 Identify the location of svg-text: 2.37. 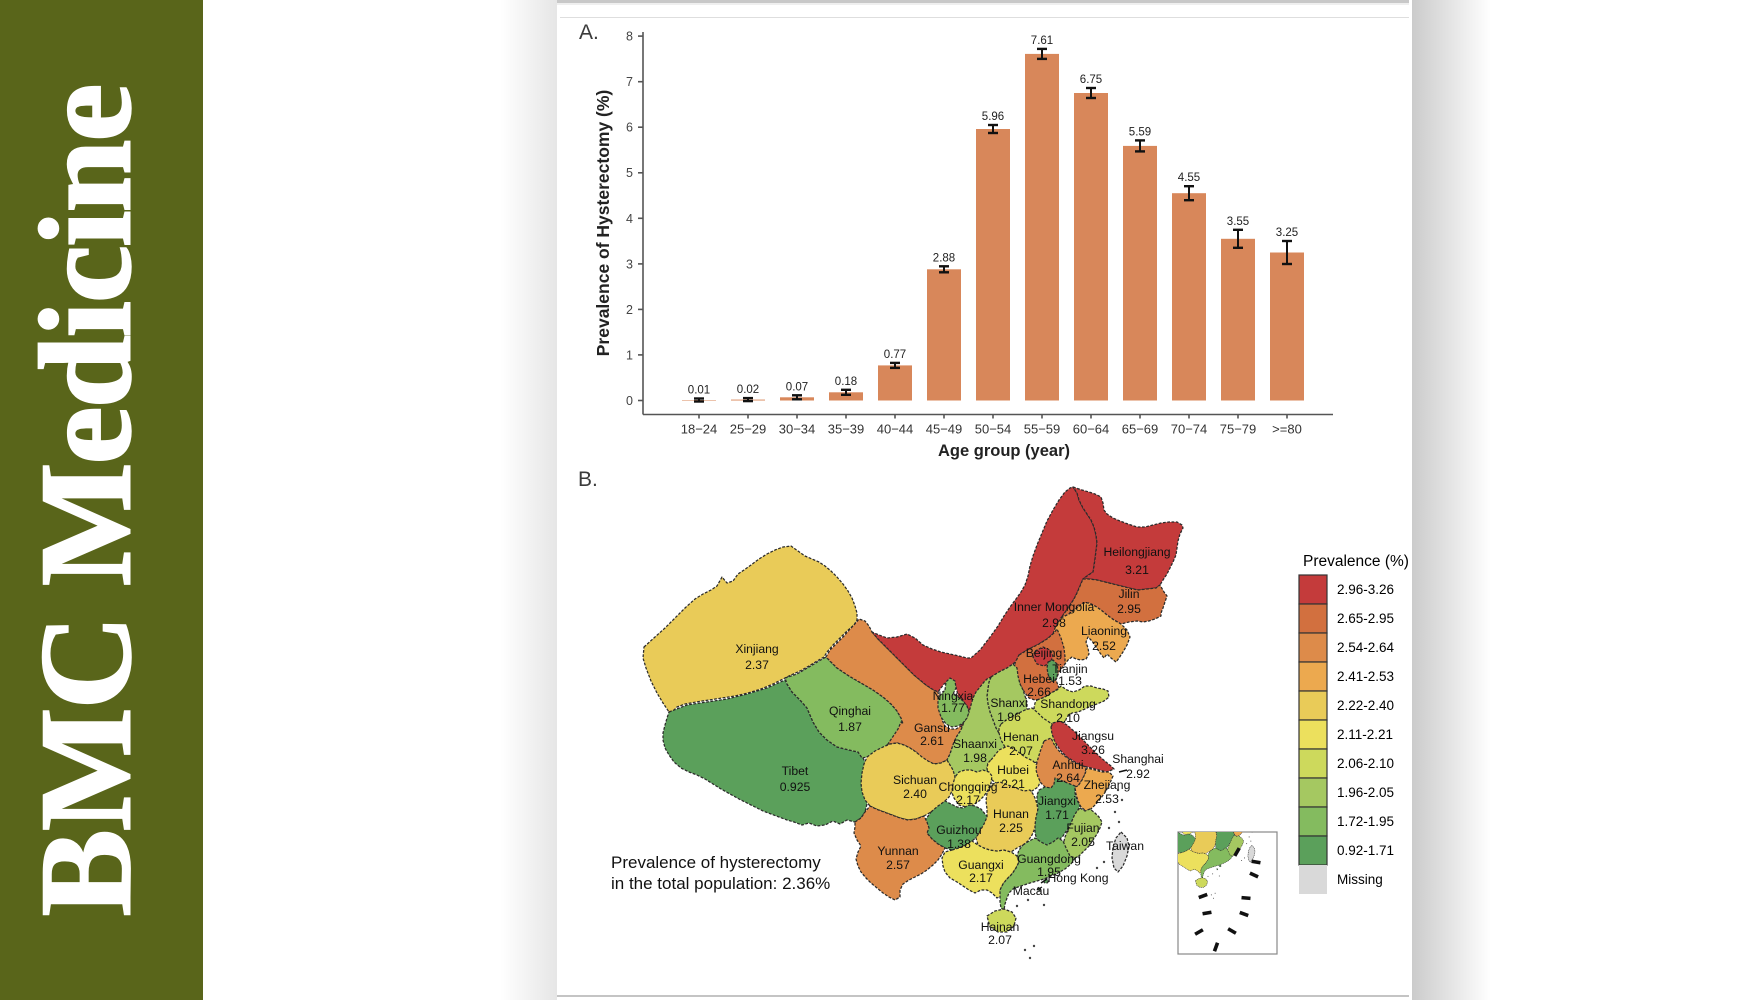
(757, 665).